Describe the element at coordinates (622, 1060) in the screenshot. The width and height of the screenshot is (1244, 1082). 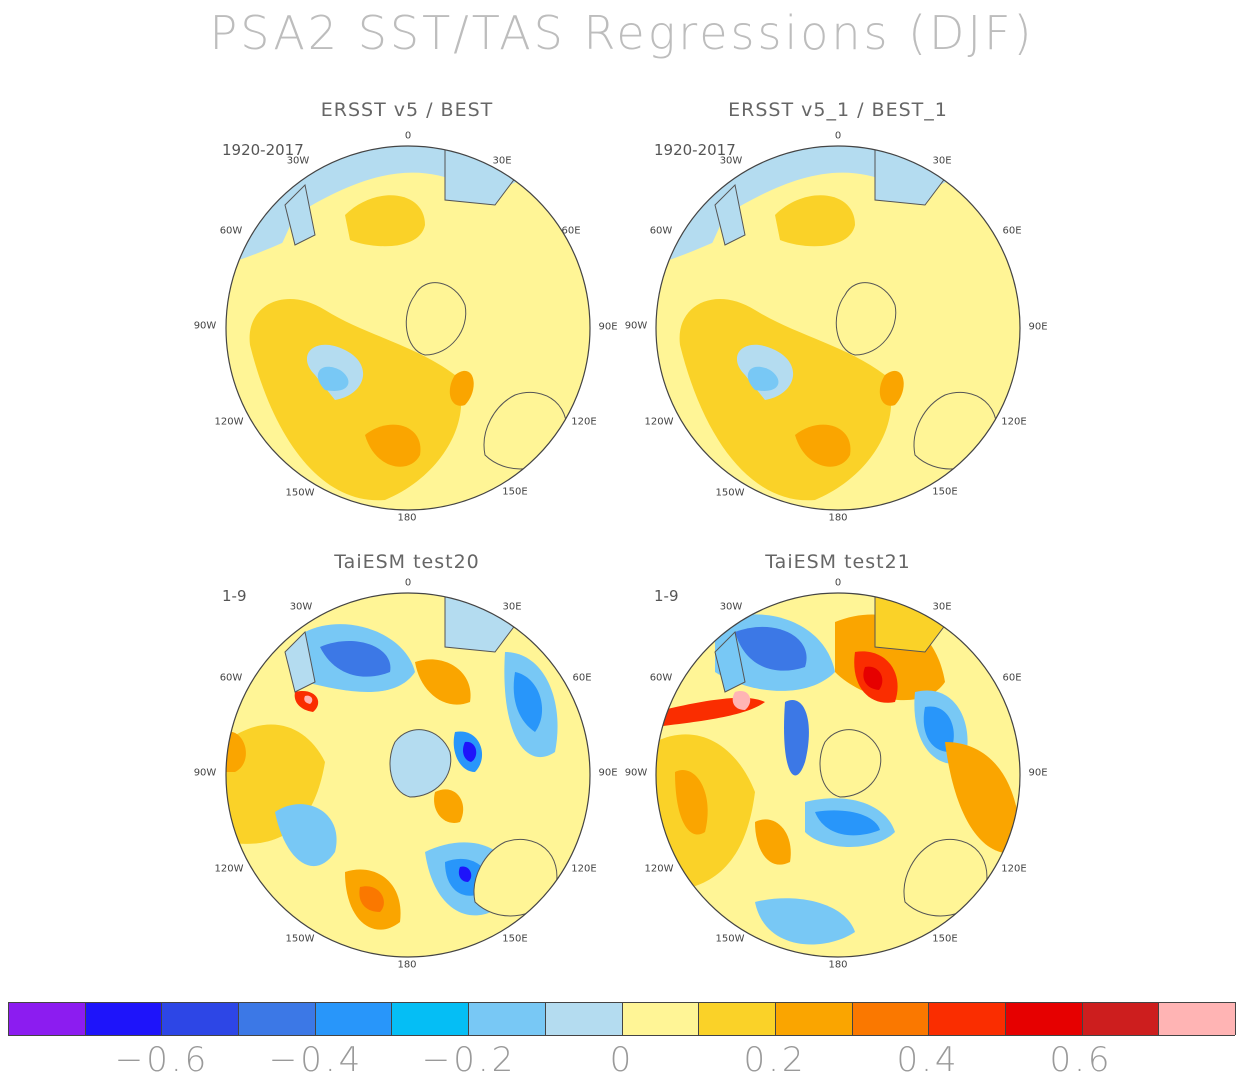
I see `colorbar-tick-label: 0` at that location.